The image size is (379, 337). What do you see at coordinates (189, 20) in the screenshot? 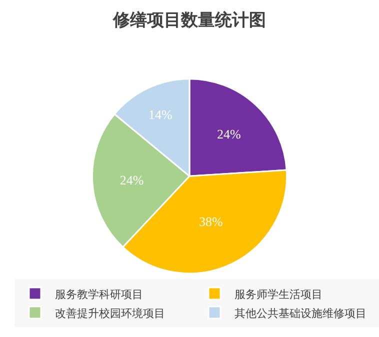
I see `chart-title: 修缮项目数量统计图` at bounding box center [189, 20].